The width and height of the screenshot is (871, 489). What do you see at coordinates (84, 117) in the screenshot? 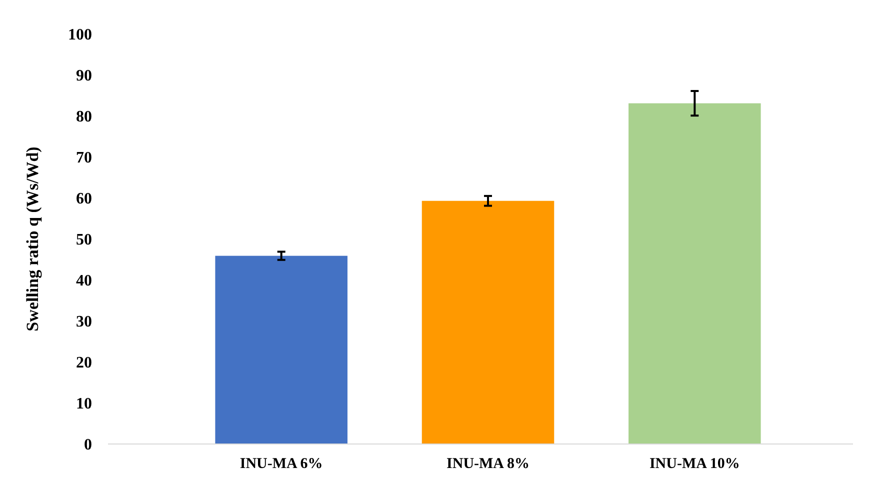
I see `y-tick-label: 80` at bounding box center [84, 117].